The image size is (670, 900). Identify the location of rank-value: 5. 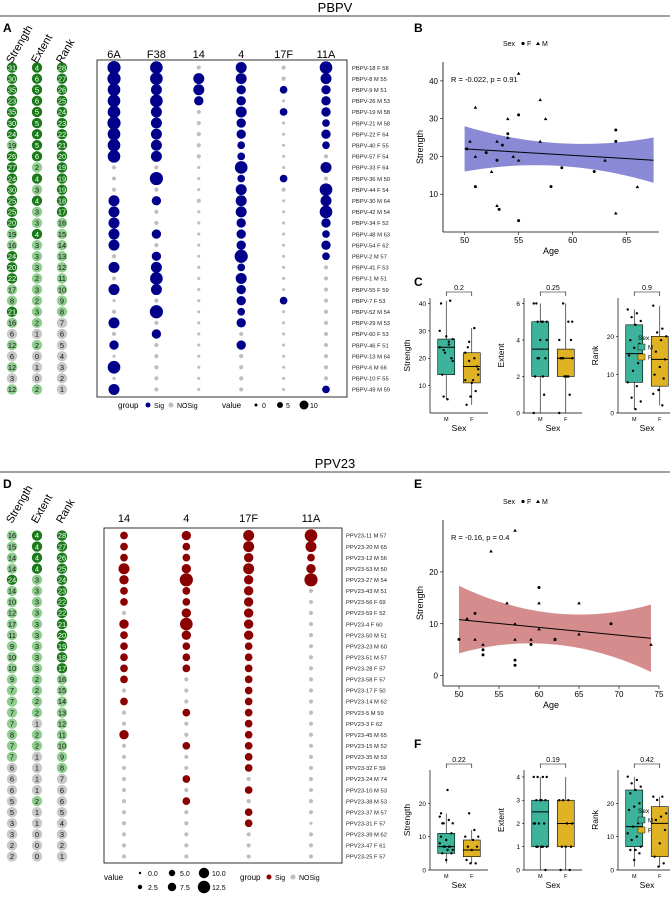
(62, 345).